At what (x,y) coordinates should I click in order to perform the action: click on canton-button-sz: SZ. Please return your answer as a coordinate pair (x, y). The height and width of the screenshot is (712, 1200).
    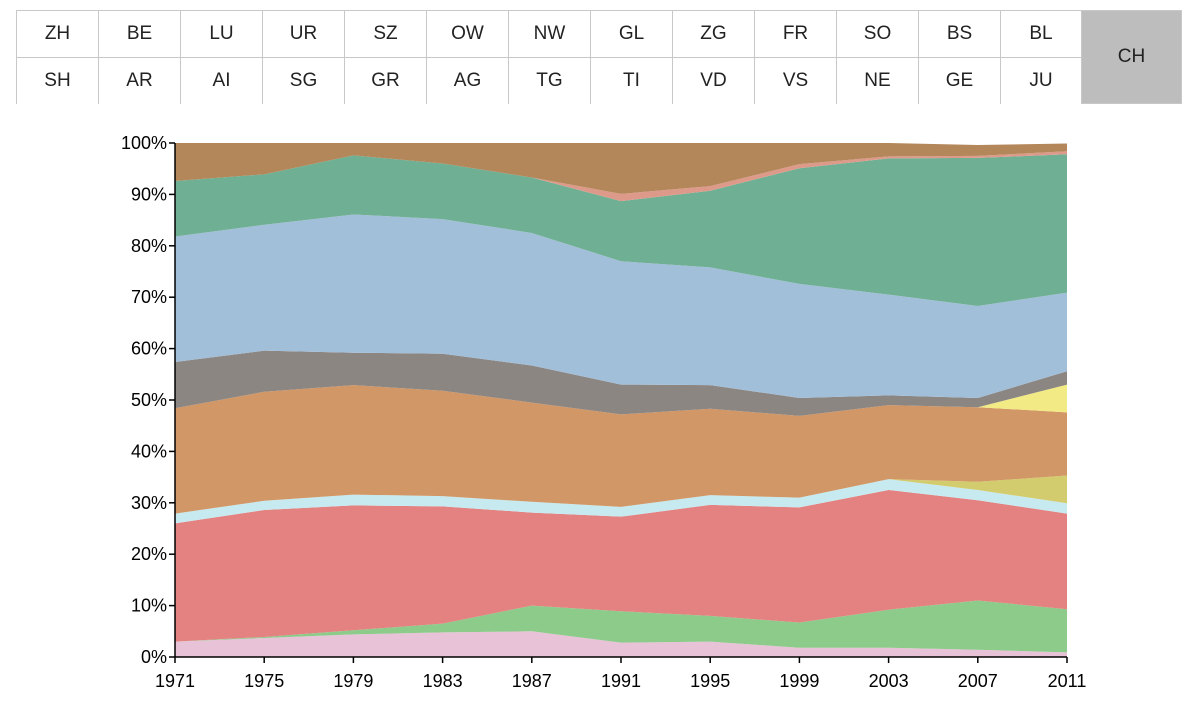
    Looking at the image, I should click on (386, 34).